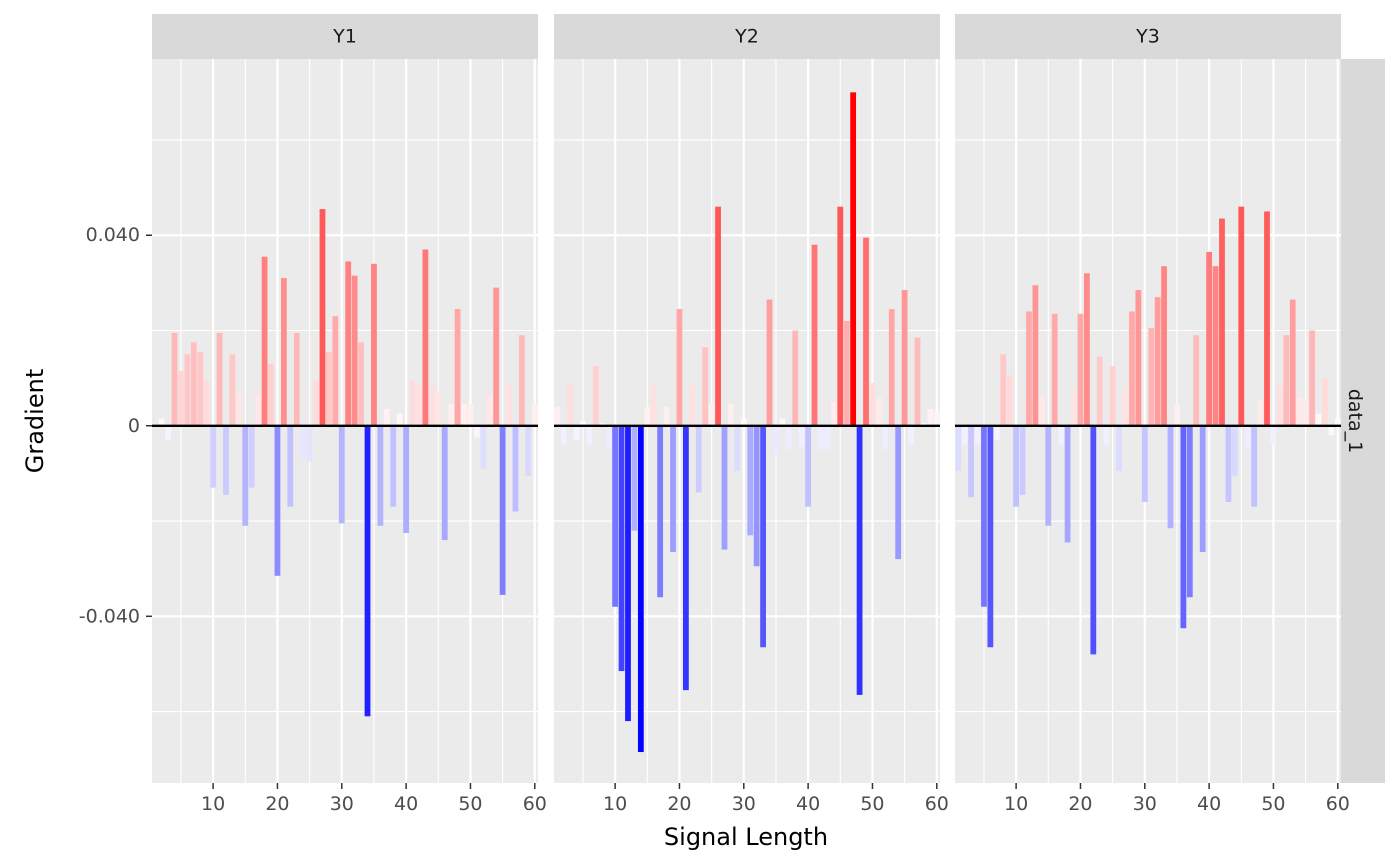 The height and width of the screenshot is (866, 1400). Describe the element at coordinates (109, 616) in the screenshot. I see `y-tick-label: -0.040` at that location.